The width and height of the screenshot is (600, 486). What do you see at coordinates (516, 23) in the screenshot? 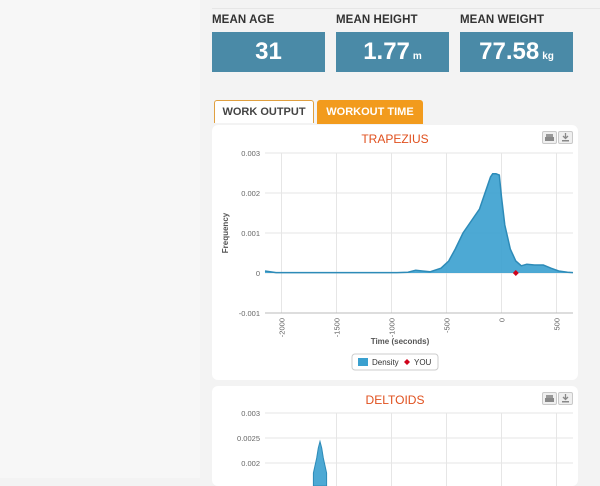
I see `stat-label: MEAN WEIGHT` at bounding box center [516, 23].